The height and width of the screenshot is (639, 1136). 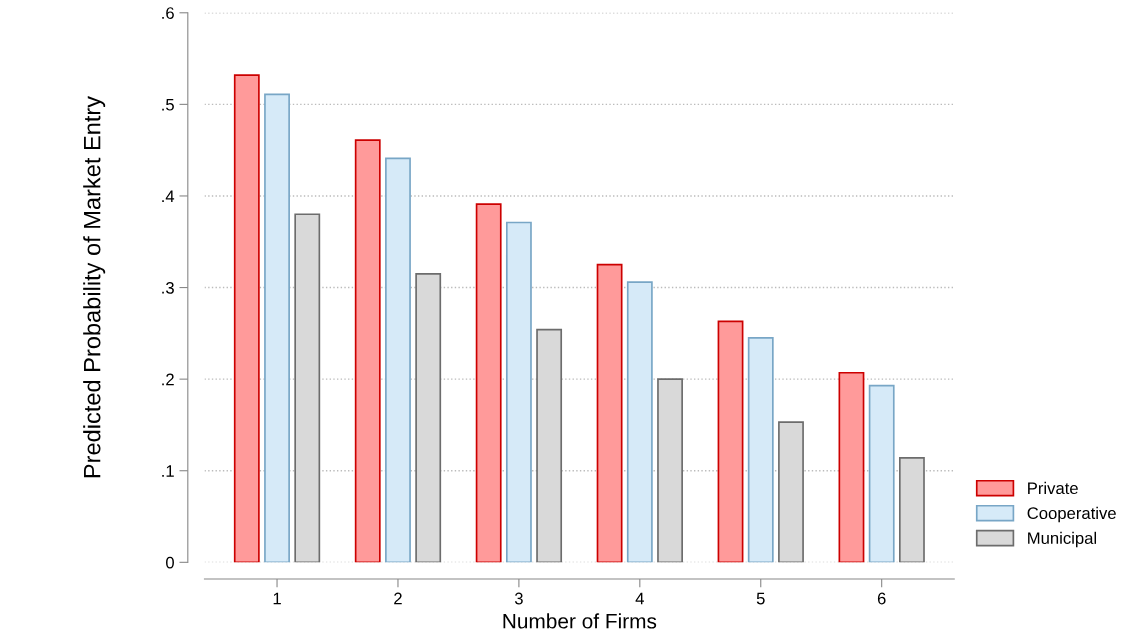 I want to click on x-tick-label: 4, so click(x=639, y=598).